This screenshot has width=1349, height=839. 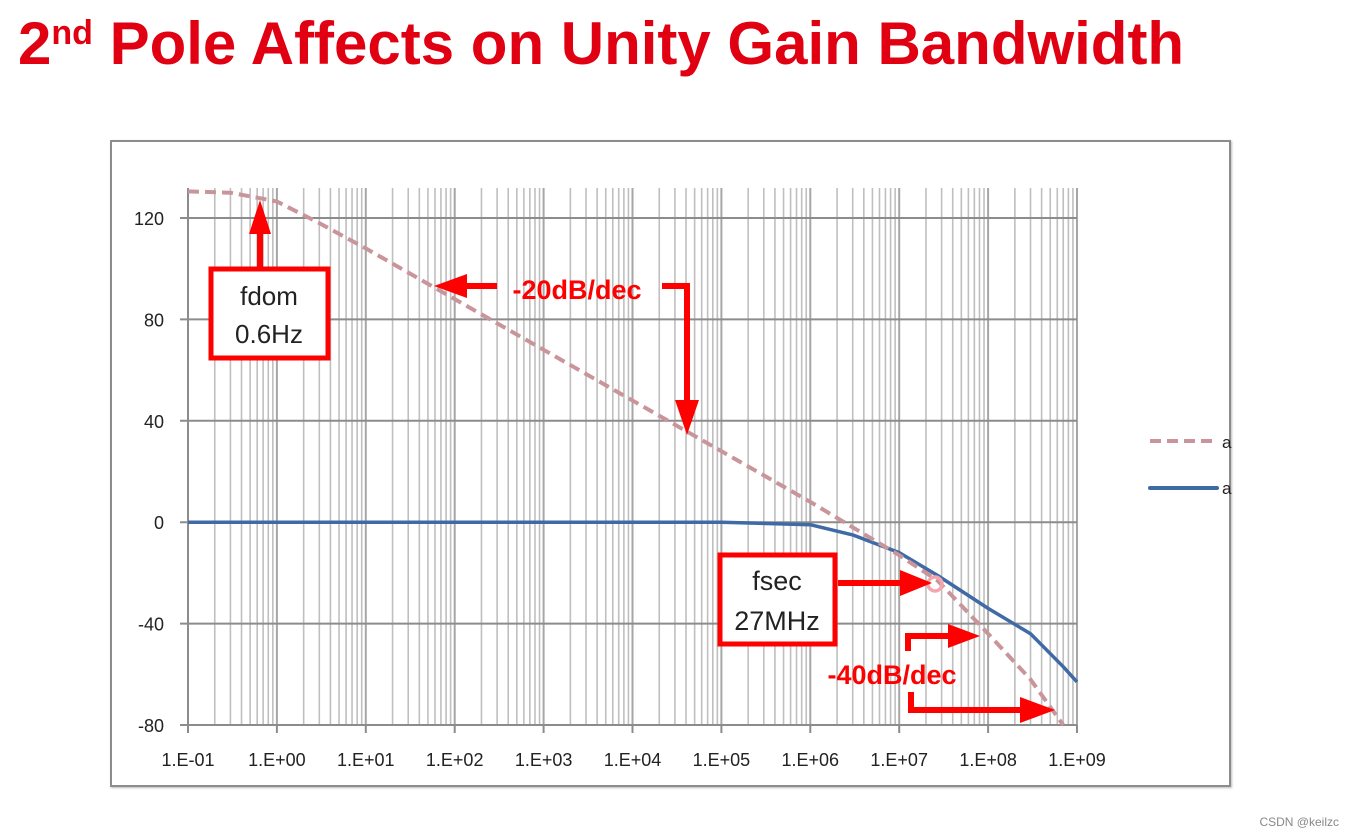 What do you see at coordinates (824, 599) in the screenshot?
I see `fsec-annotation: fsec 27MHz` at bounding box center [824, 599].